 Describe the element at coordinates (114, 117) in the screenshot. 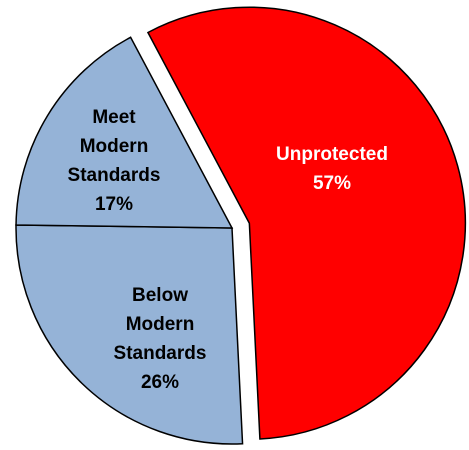

I see `label-line: Meet` at that location.